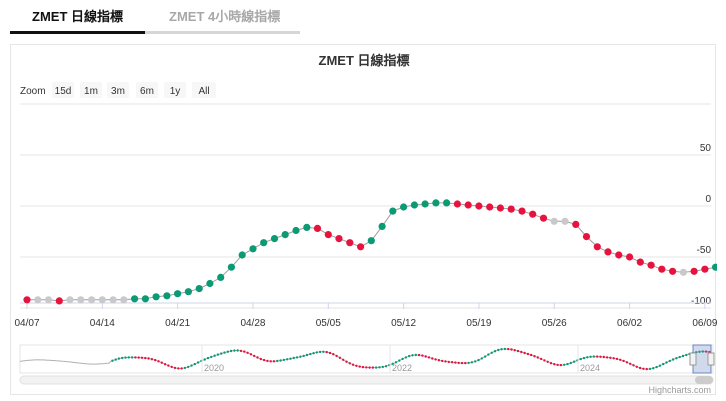 This screenshot has width=726, height=401. I want to click on chart-credits: Highcharts.com, so click(679, 390).